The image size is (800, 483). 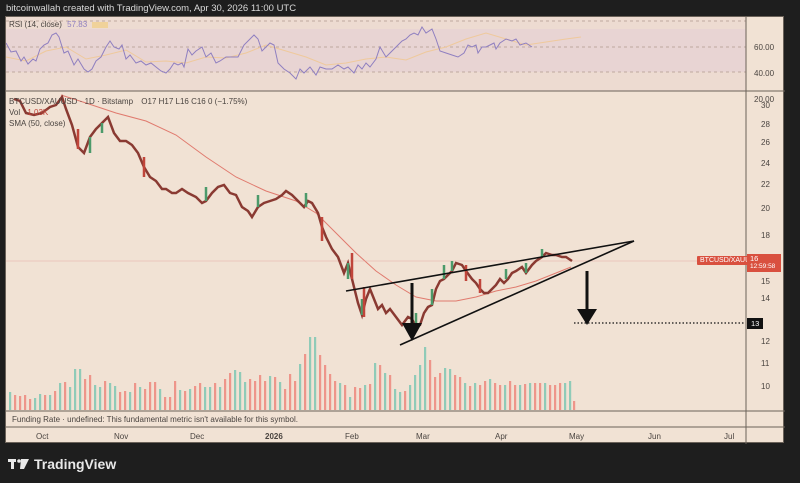 I want to click on time-axis-may: May, so click(x=577, y=436).